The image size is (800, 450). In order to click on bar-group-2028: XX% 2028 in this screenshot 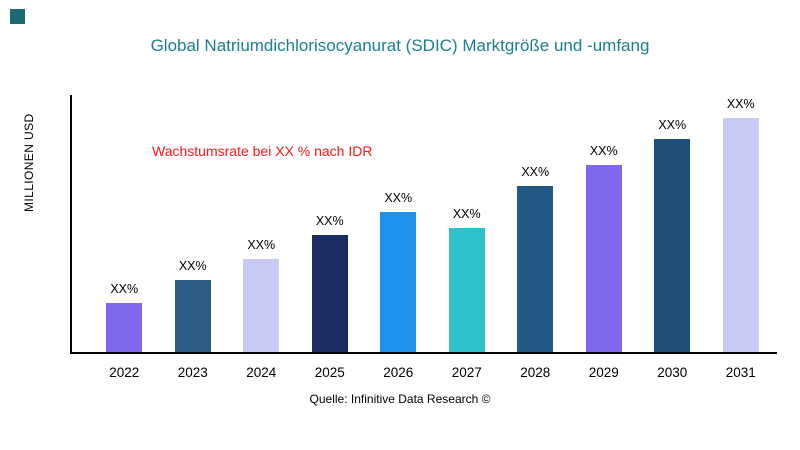, I will do `click(535, 237)`.